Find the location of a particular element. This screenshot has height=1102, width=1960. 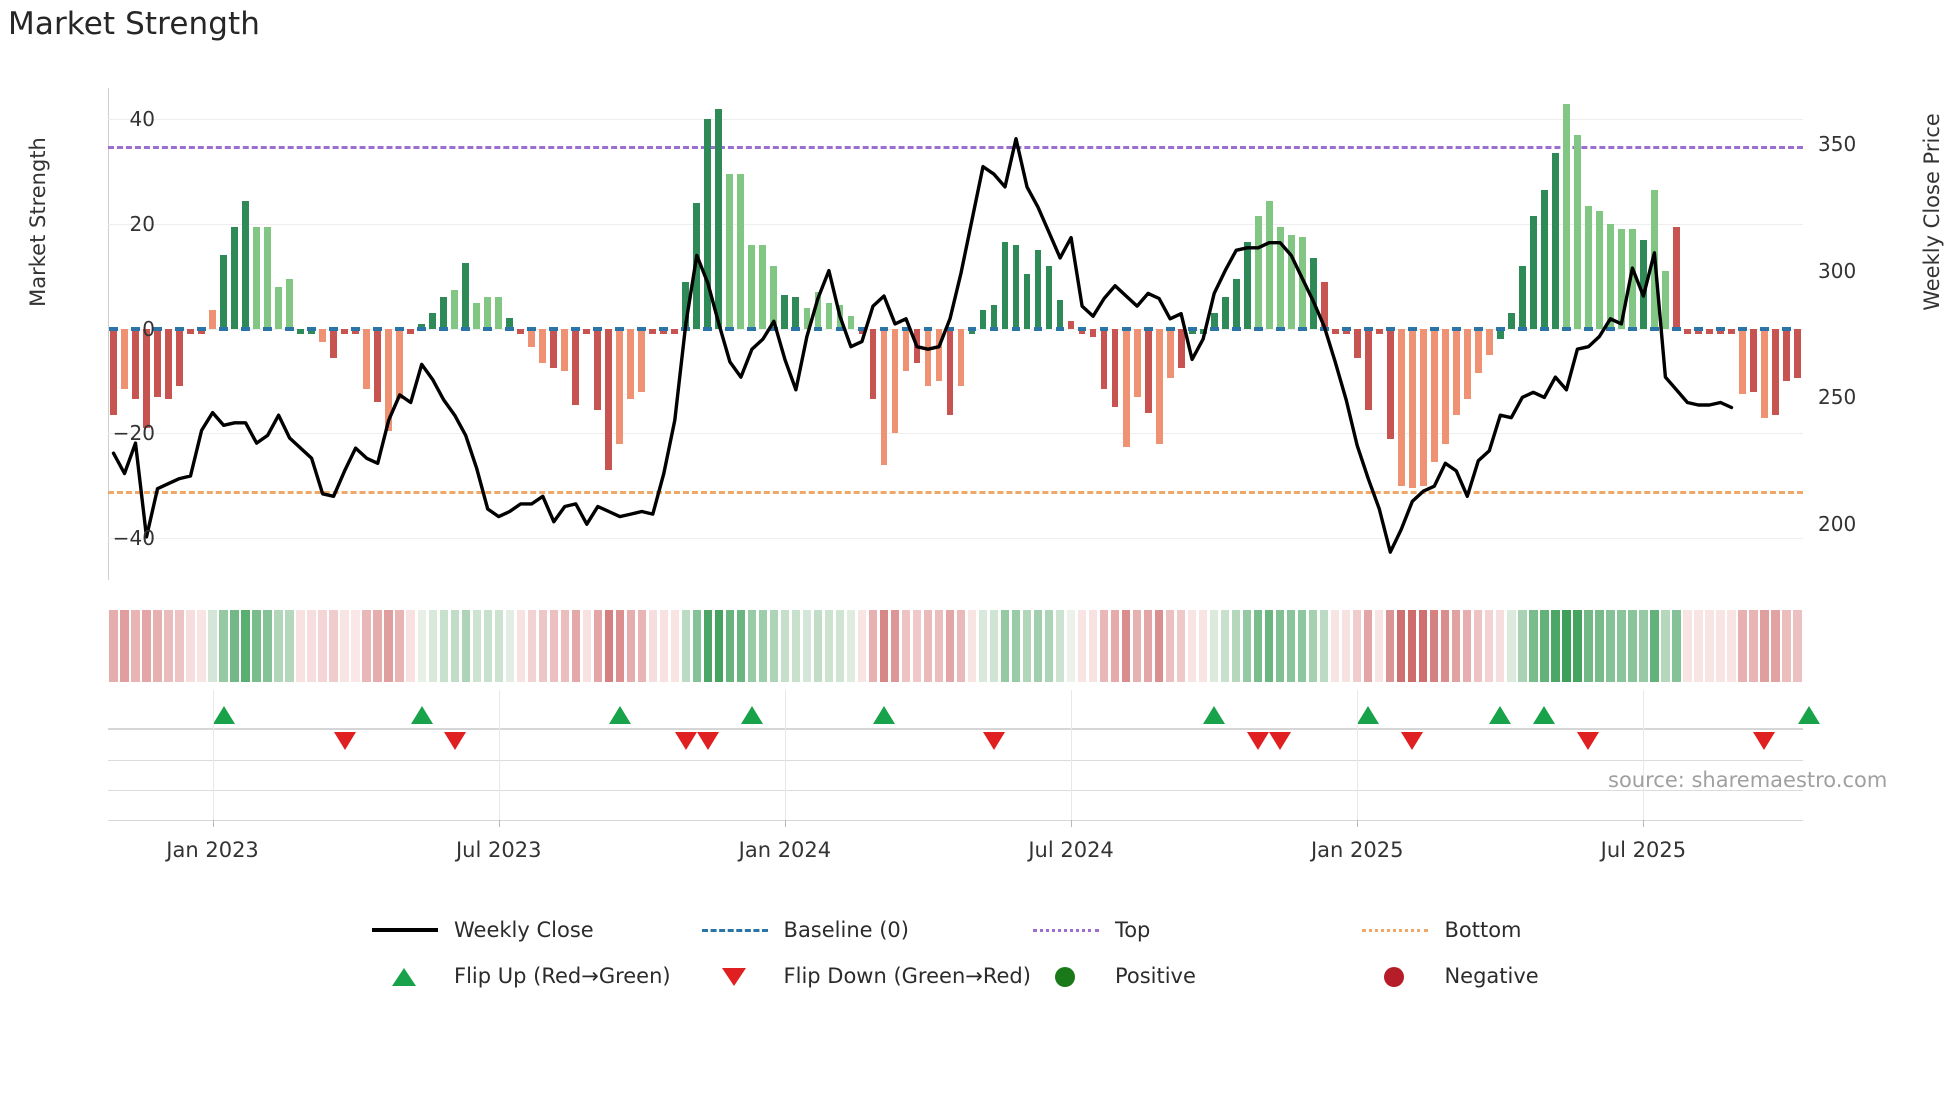

legend-item: Positive is located at coordinates (1196, 976).